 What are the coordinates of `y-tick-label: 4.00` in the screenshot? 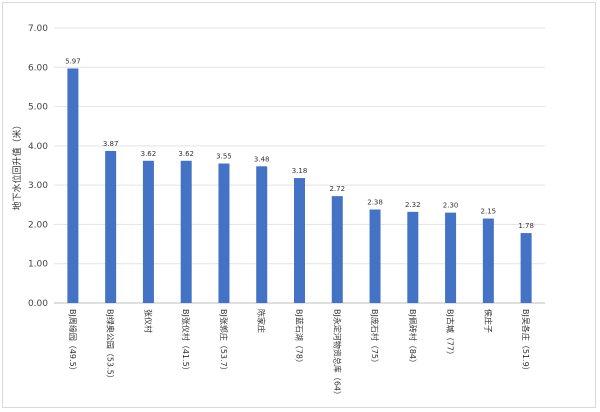 It's located at (38, 147).